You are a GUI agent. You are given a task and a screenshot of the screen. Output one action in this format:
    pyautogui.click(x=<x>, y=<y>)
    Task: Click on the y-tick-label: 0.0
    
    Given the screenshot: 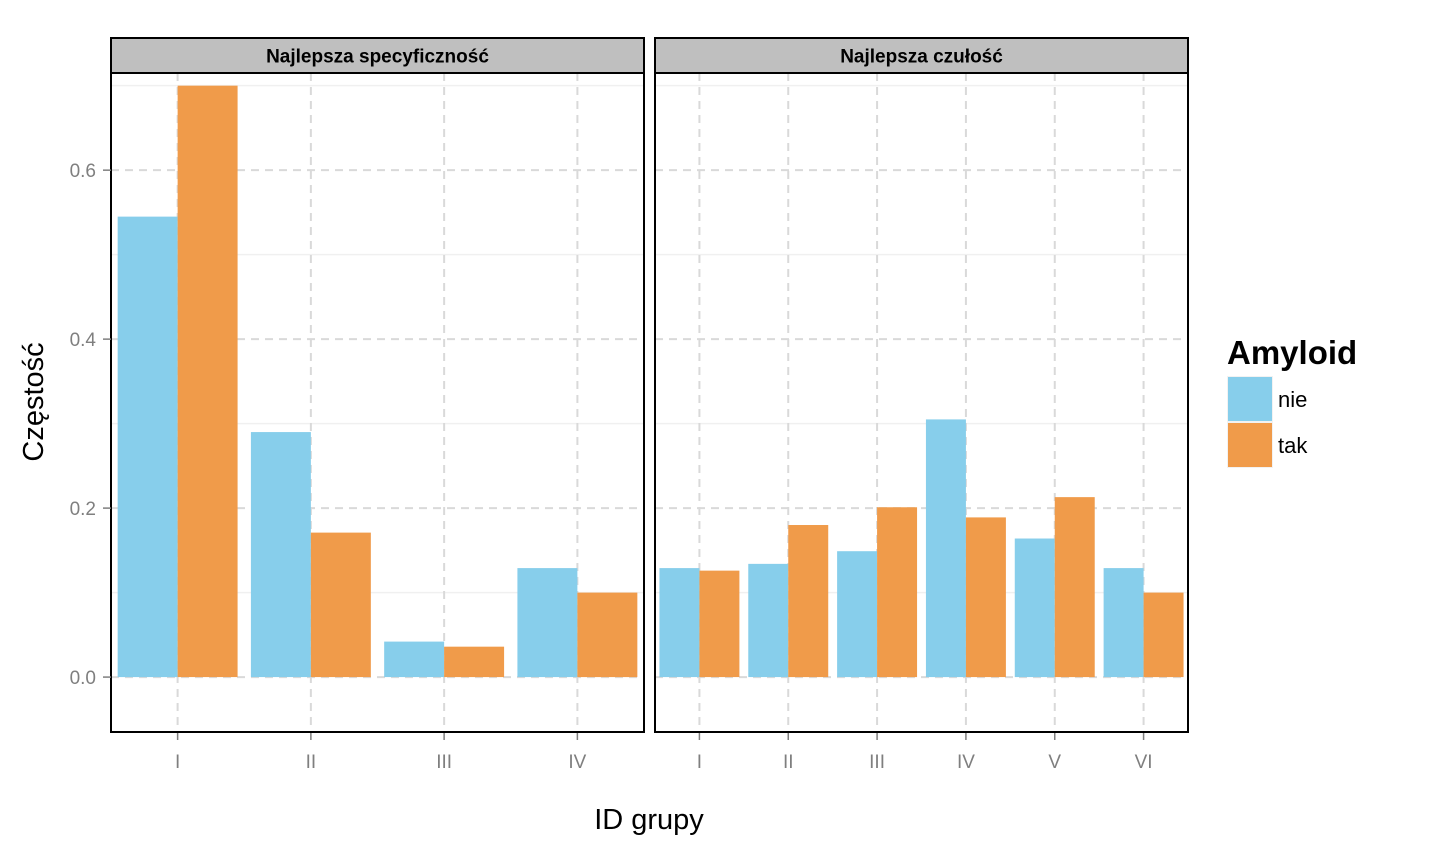 What is the action you would take?
    pyautogui.click(x=83, y=678)
    